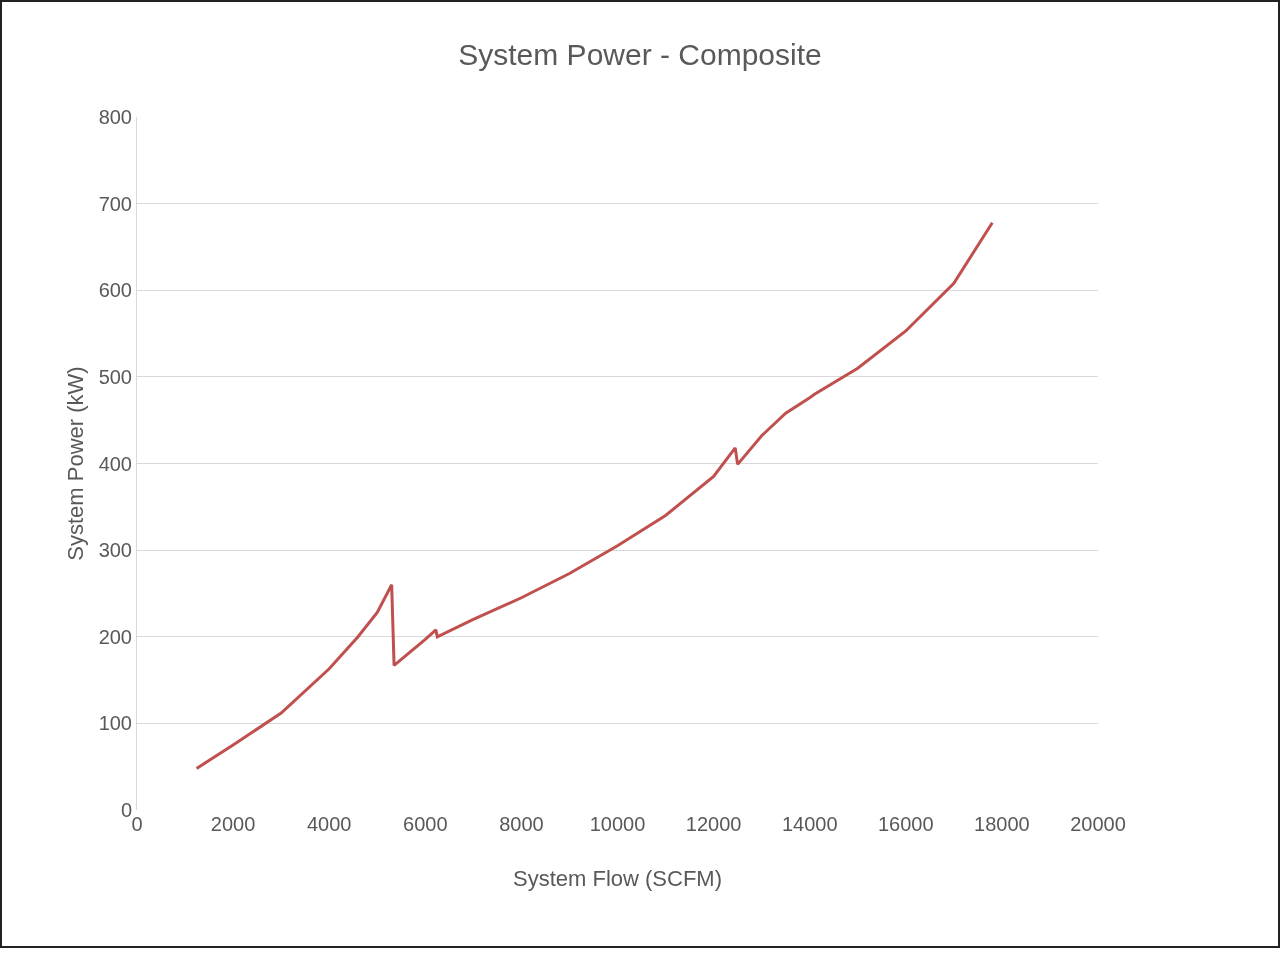 This screenshot has width=1286, height=954. I want to click on y-tick-label: 800, so click(115, 117).